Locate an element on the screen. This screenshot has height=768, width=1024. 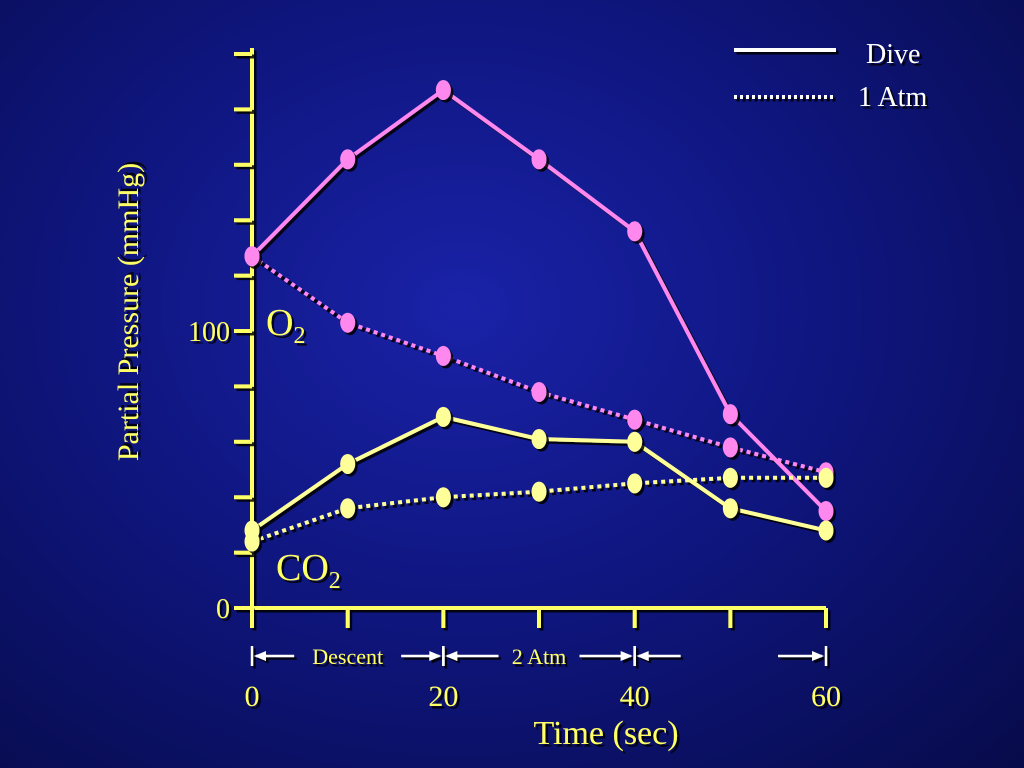
legend-label-1atm: 1 Atm is located at coordinates (892, 97).